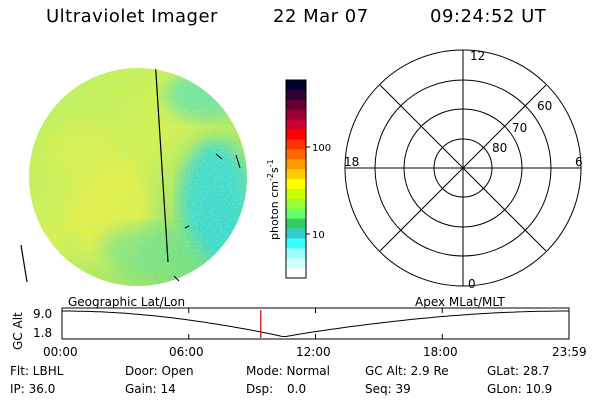 The height and width of the screenshot is (400, 600). Describe the element at coordinates (260, 389) in the screenshot. I see `footer-dsp-label: Dsp:` at that location.